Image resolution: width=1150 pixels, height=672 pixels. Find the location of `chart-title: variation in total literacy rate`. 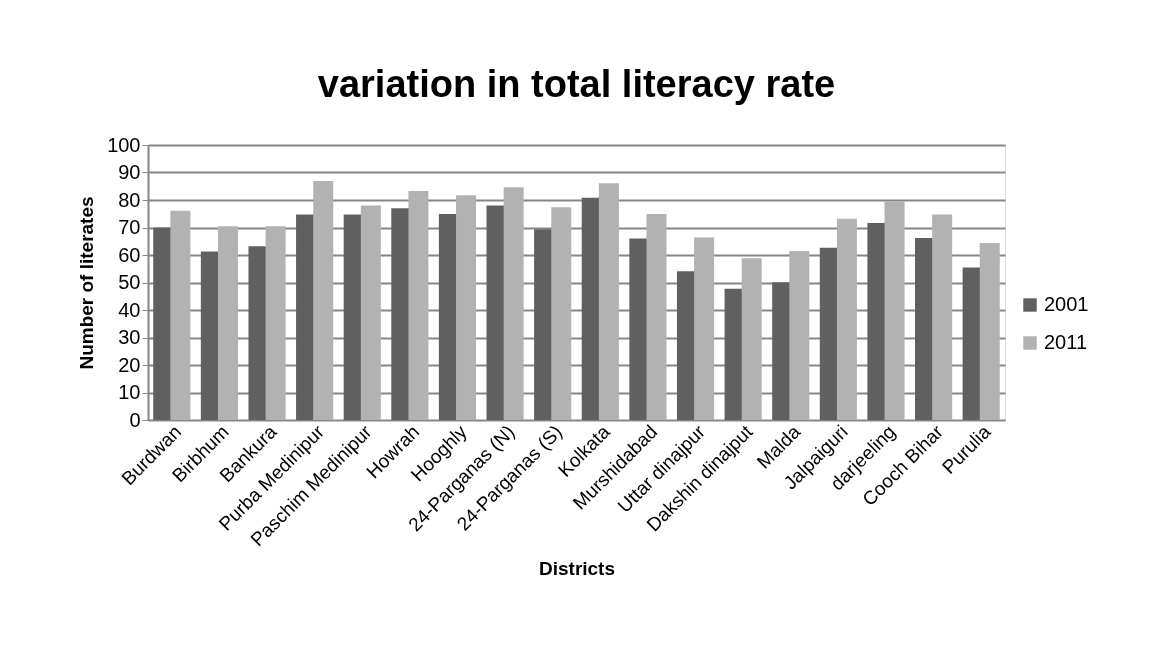

chart-title: variation in total literacy rate is located at coordinates (576, 84).